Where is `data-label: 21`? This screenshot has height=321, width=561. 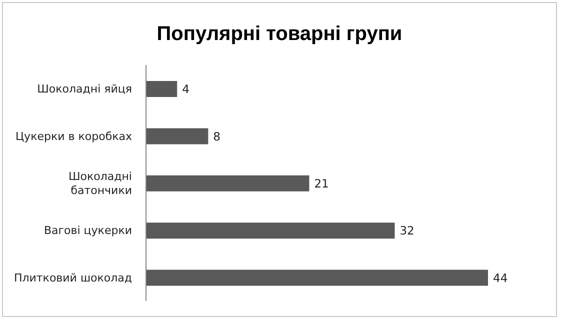
data-label: 21 is located at coordinates (321, 183).